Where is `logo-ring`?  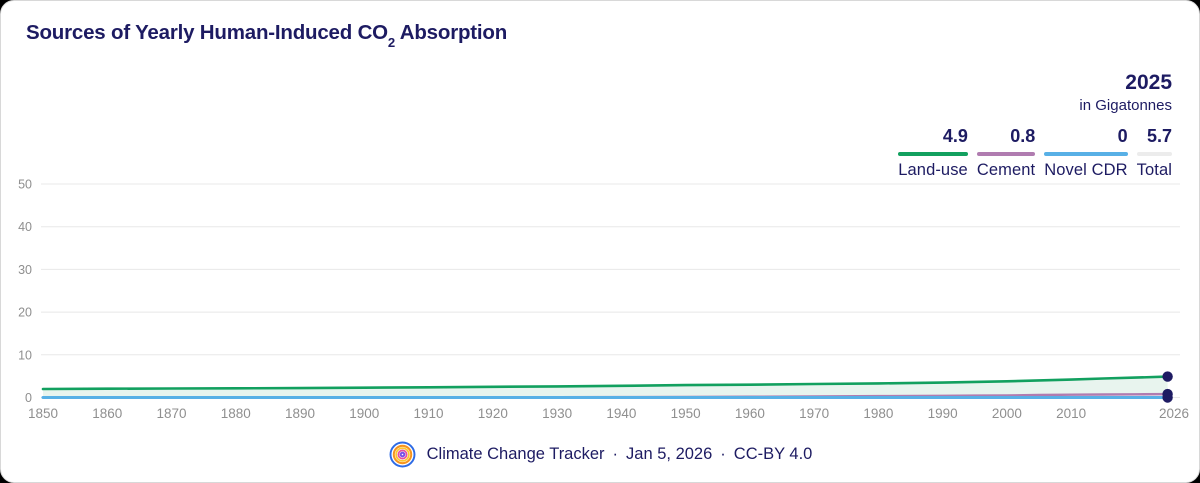
logo-ring is located at coordinates (402, 454).